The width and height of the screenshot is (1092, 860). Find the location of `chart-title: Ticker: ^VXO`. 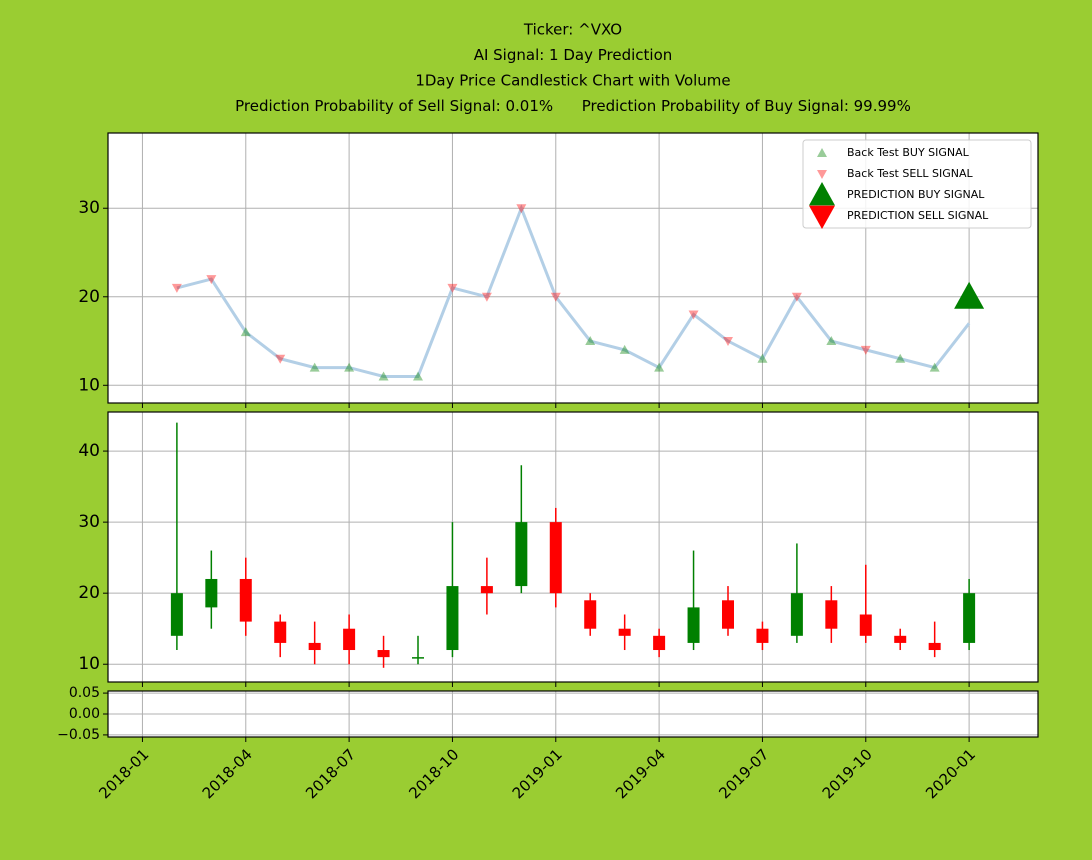

chart-title: Ticker: ^VXO is located at coordinates (572, 30).